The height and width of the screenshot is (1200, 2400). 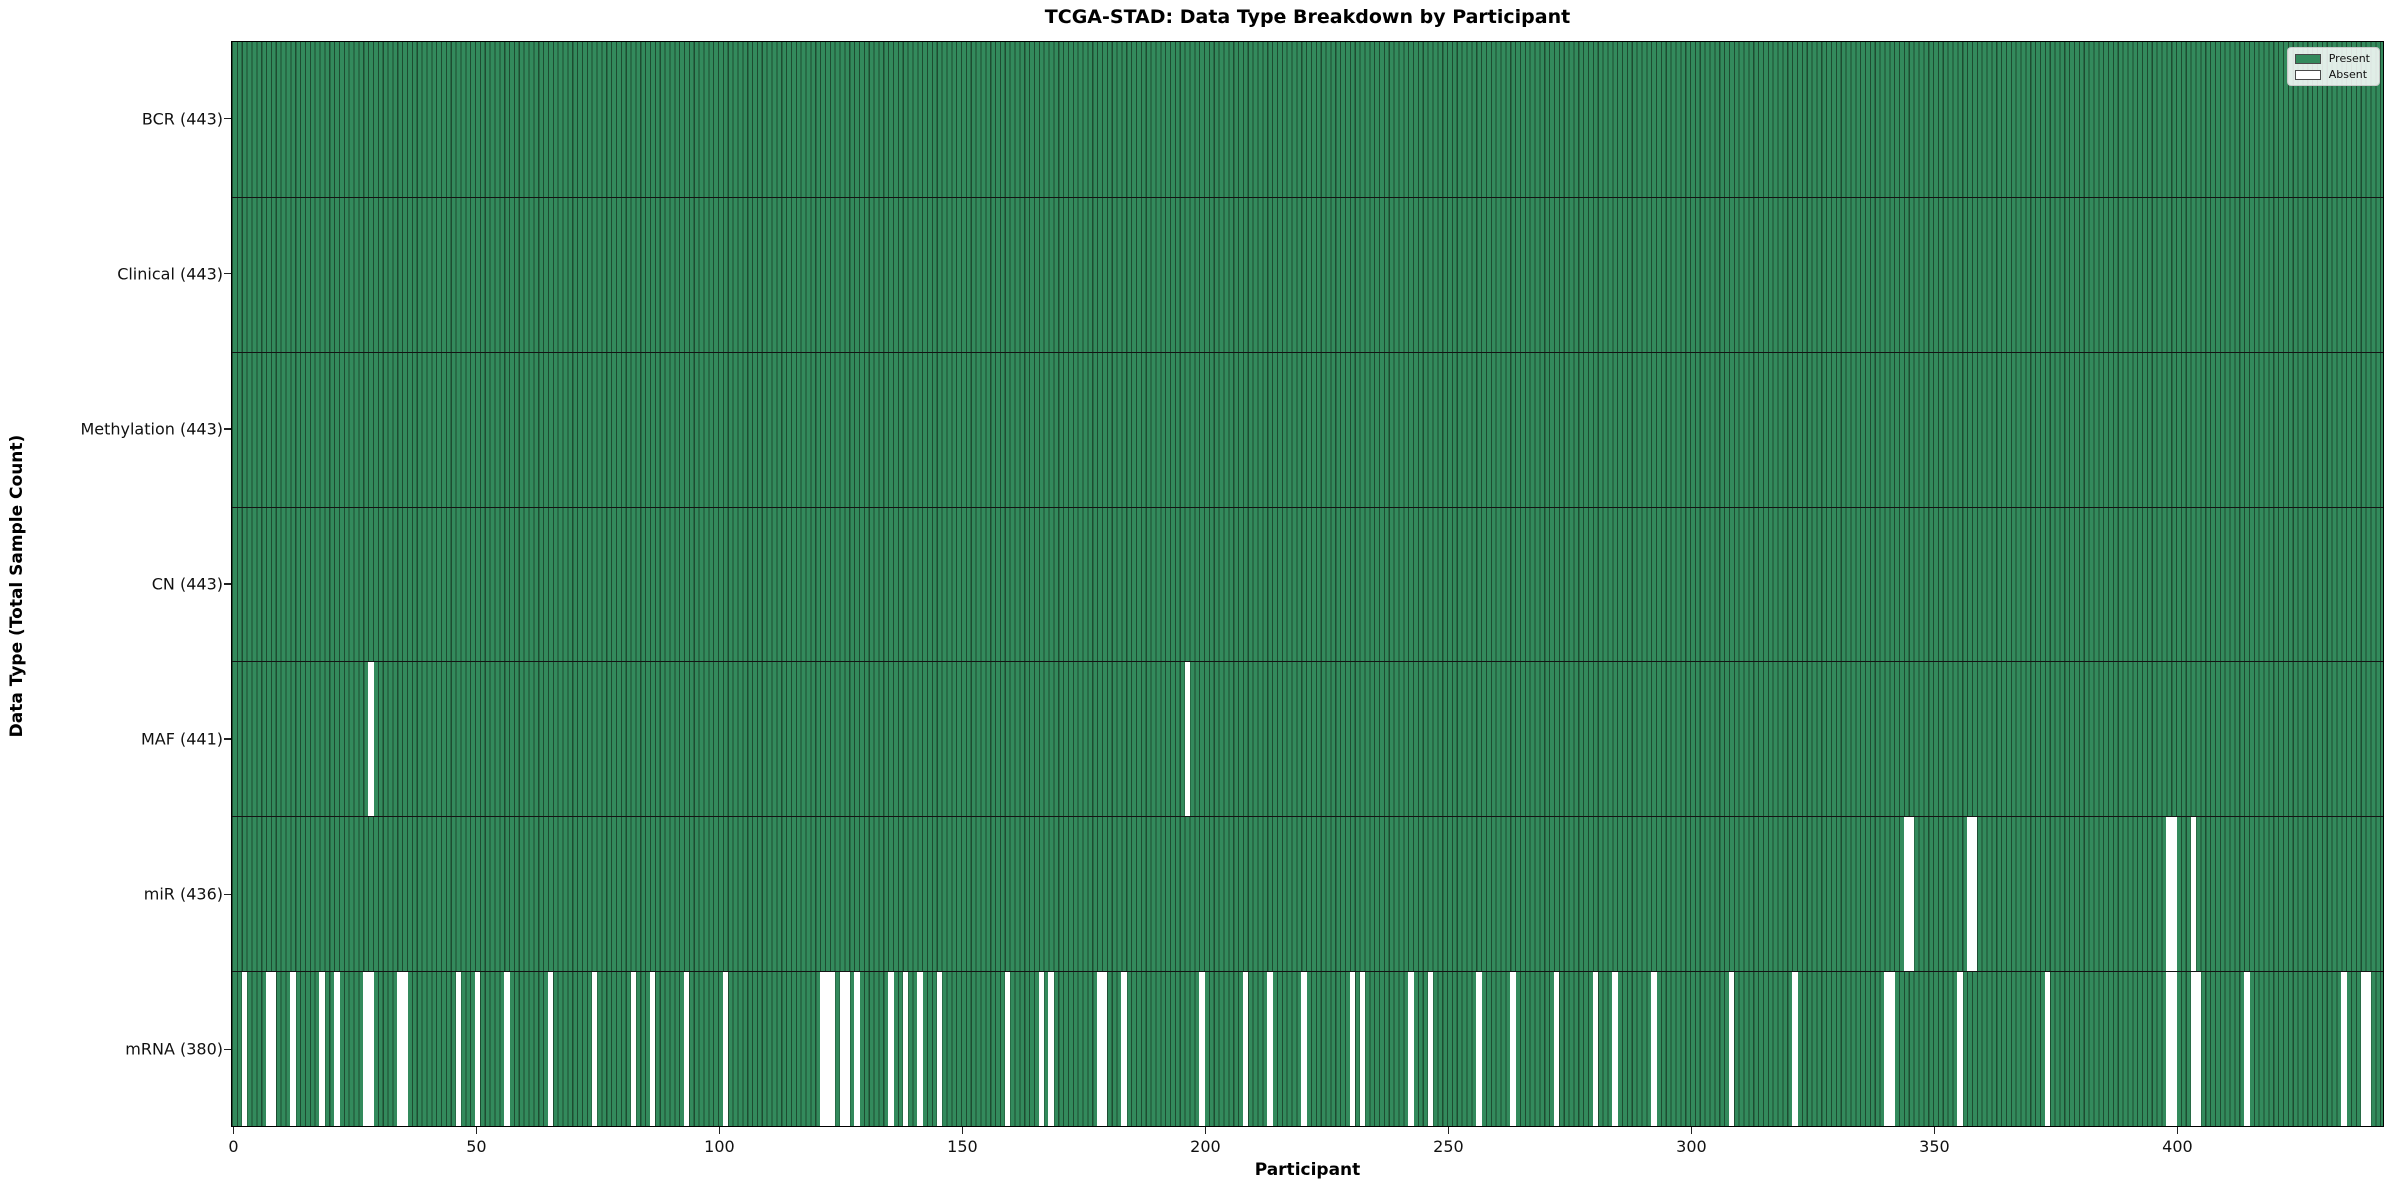 I want to click on x-tick-label-150: 150, so click(x=962, y=1146).